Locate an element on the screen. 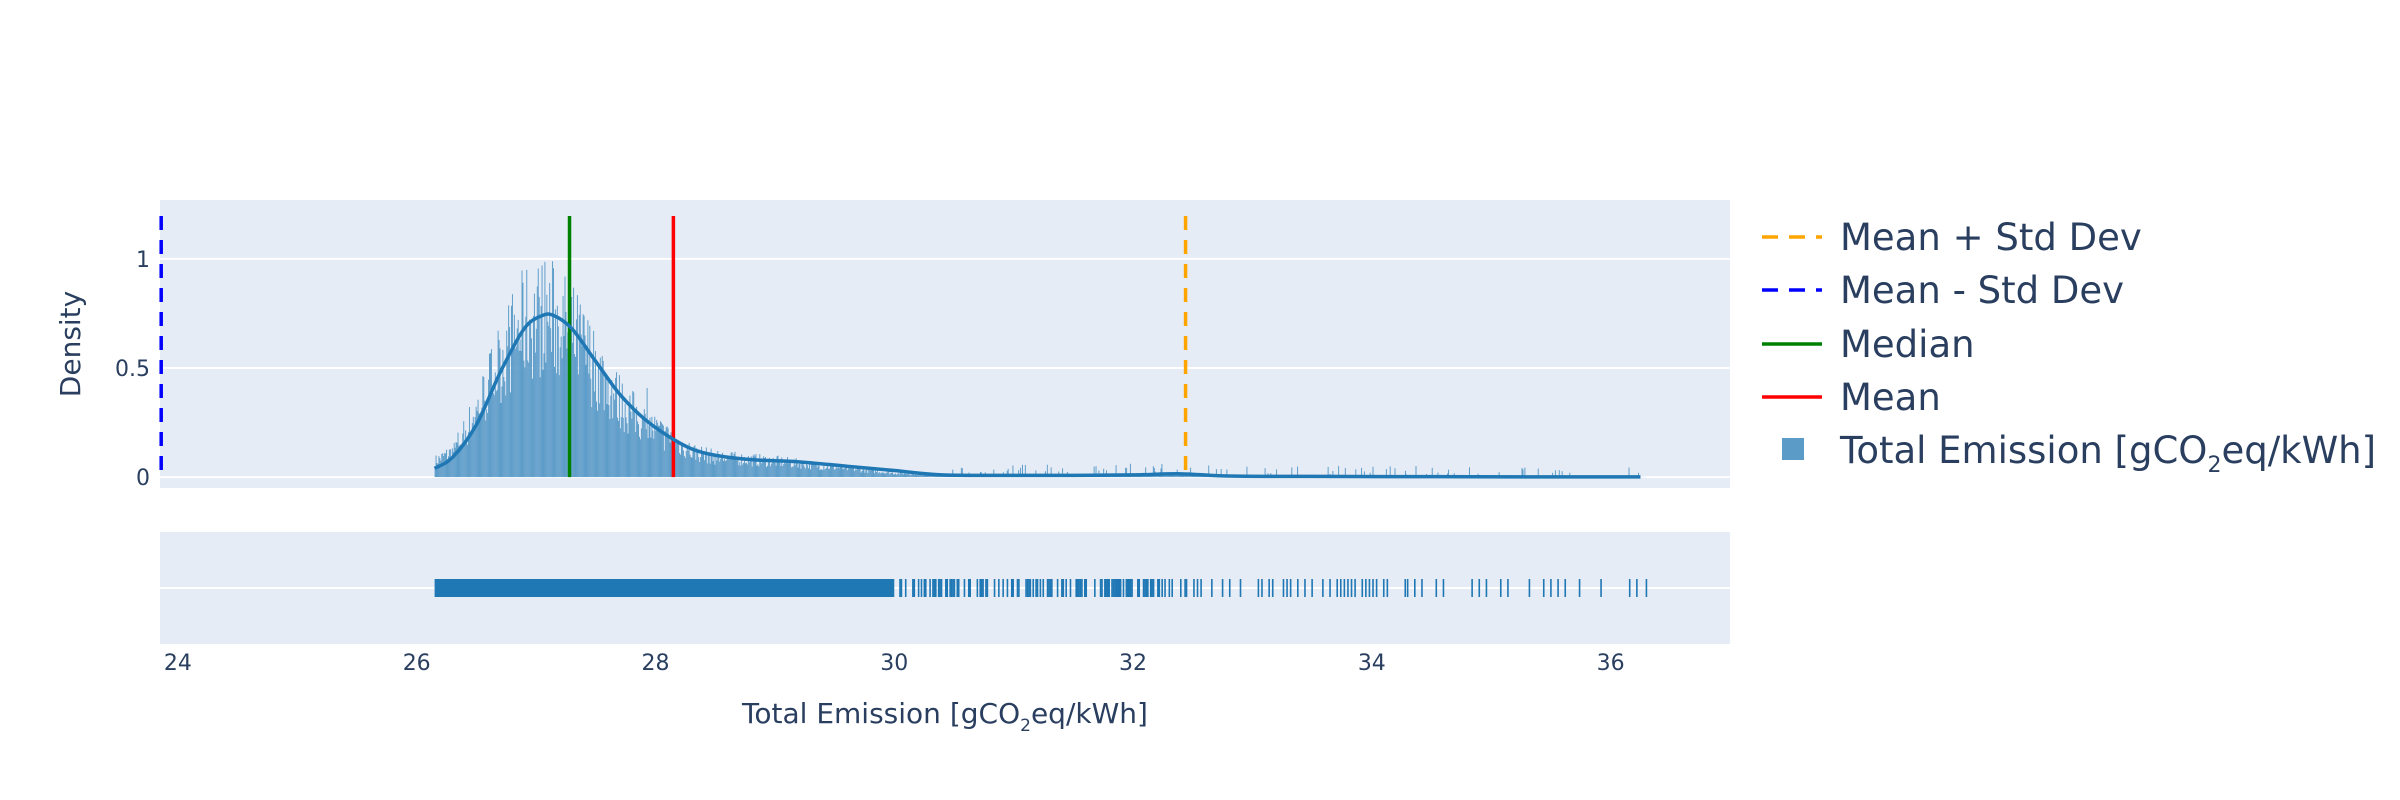  legend-item-mean-plus-std: Mean + Std Dev is located at coordinates (1952, 237).